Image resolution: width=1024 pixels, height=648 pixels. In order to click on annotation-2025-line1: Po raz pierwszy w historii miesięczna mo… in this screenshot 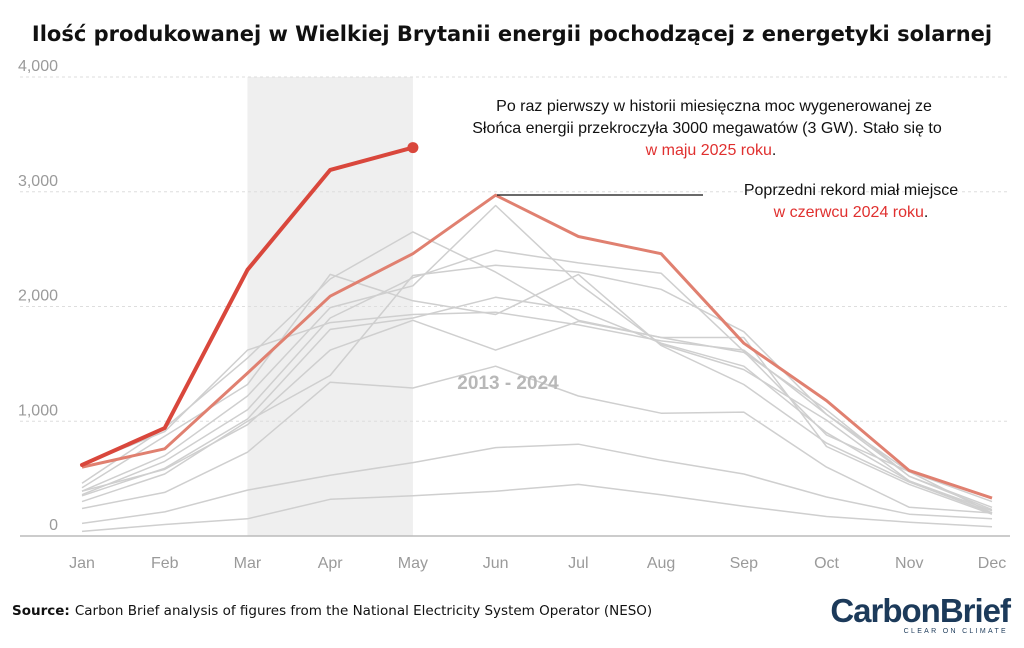, I will do `click(714, 106)`.